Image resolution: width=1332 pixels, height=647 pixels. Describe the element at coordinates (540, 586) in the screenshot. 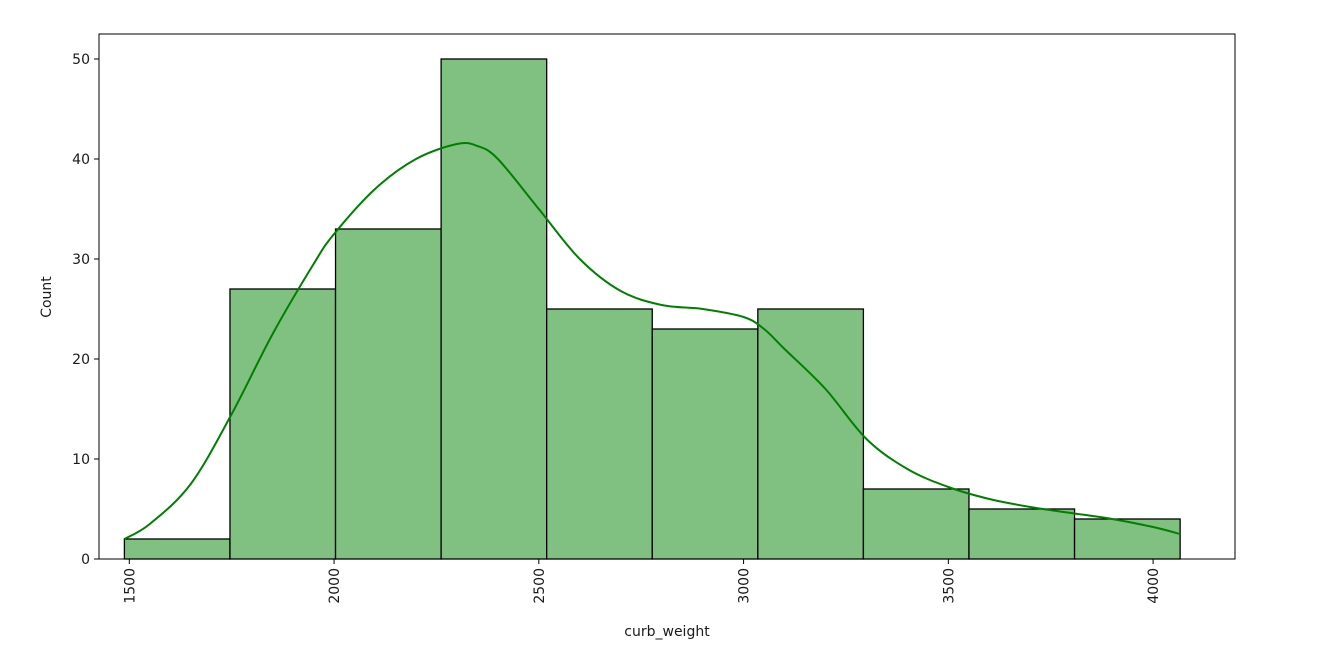

I see `x-tick-label: 2500` at that location.